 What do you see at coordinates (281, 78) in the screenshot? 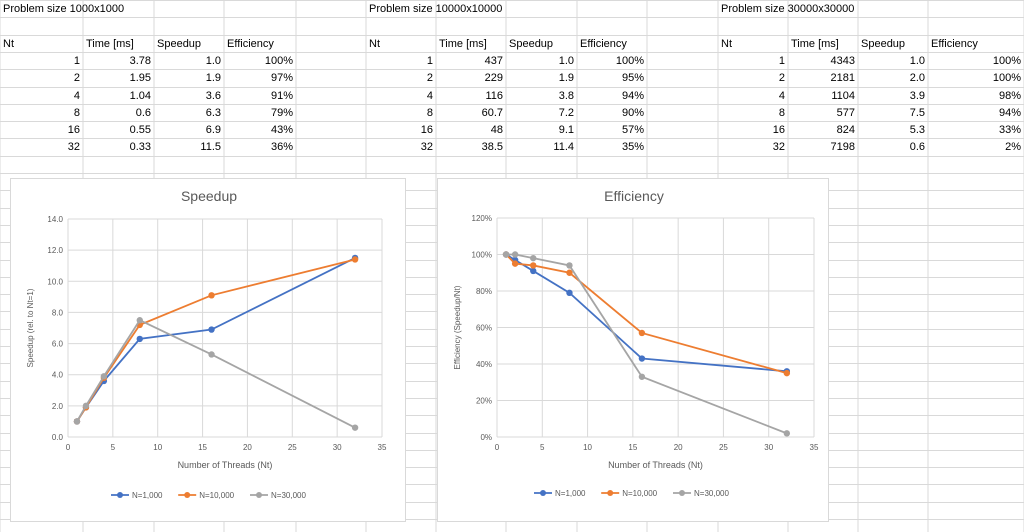
I see `table-cell: 97%` at bounding box center [281, 78].